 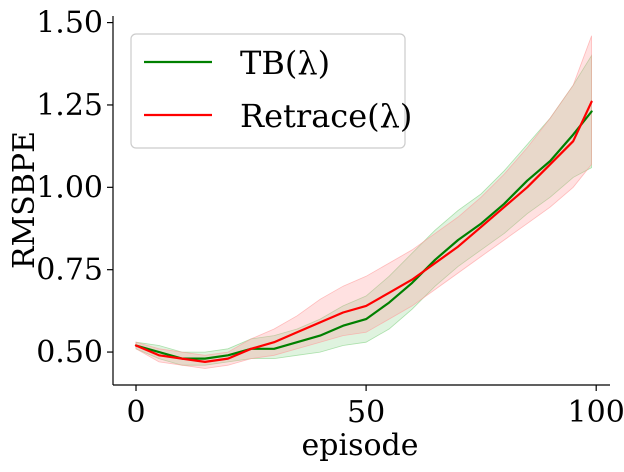 What do you see at coordinates (596, 412) in the screenshot?
I see `x-tick-label: 100` at bounding box center [596, 412].